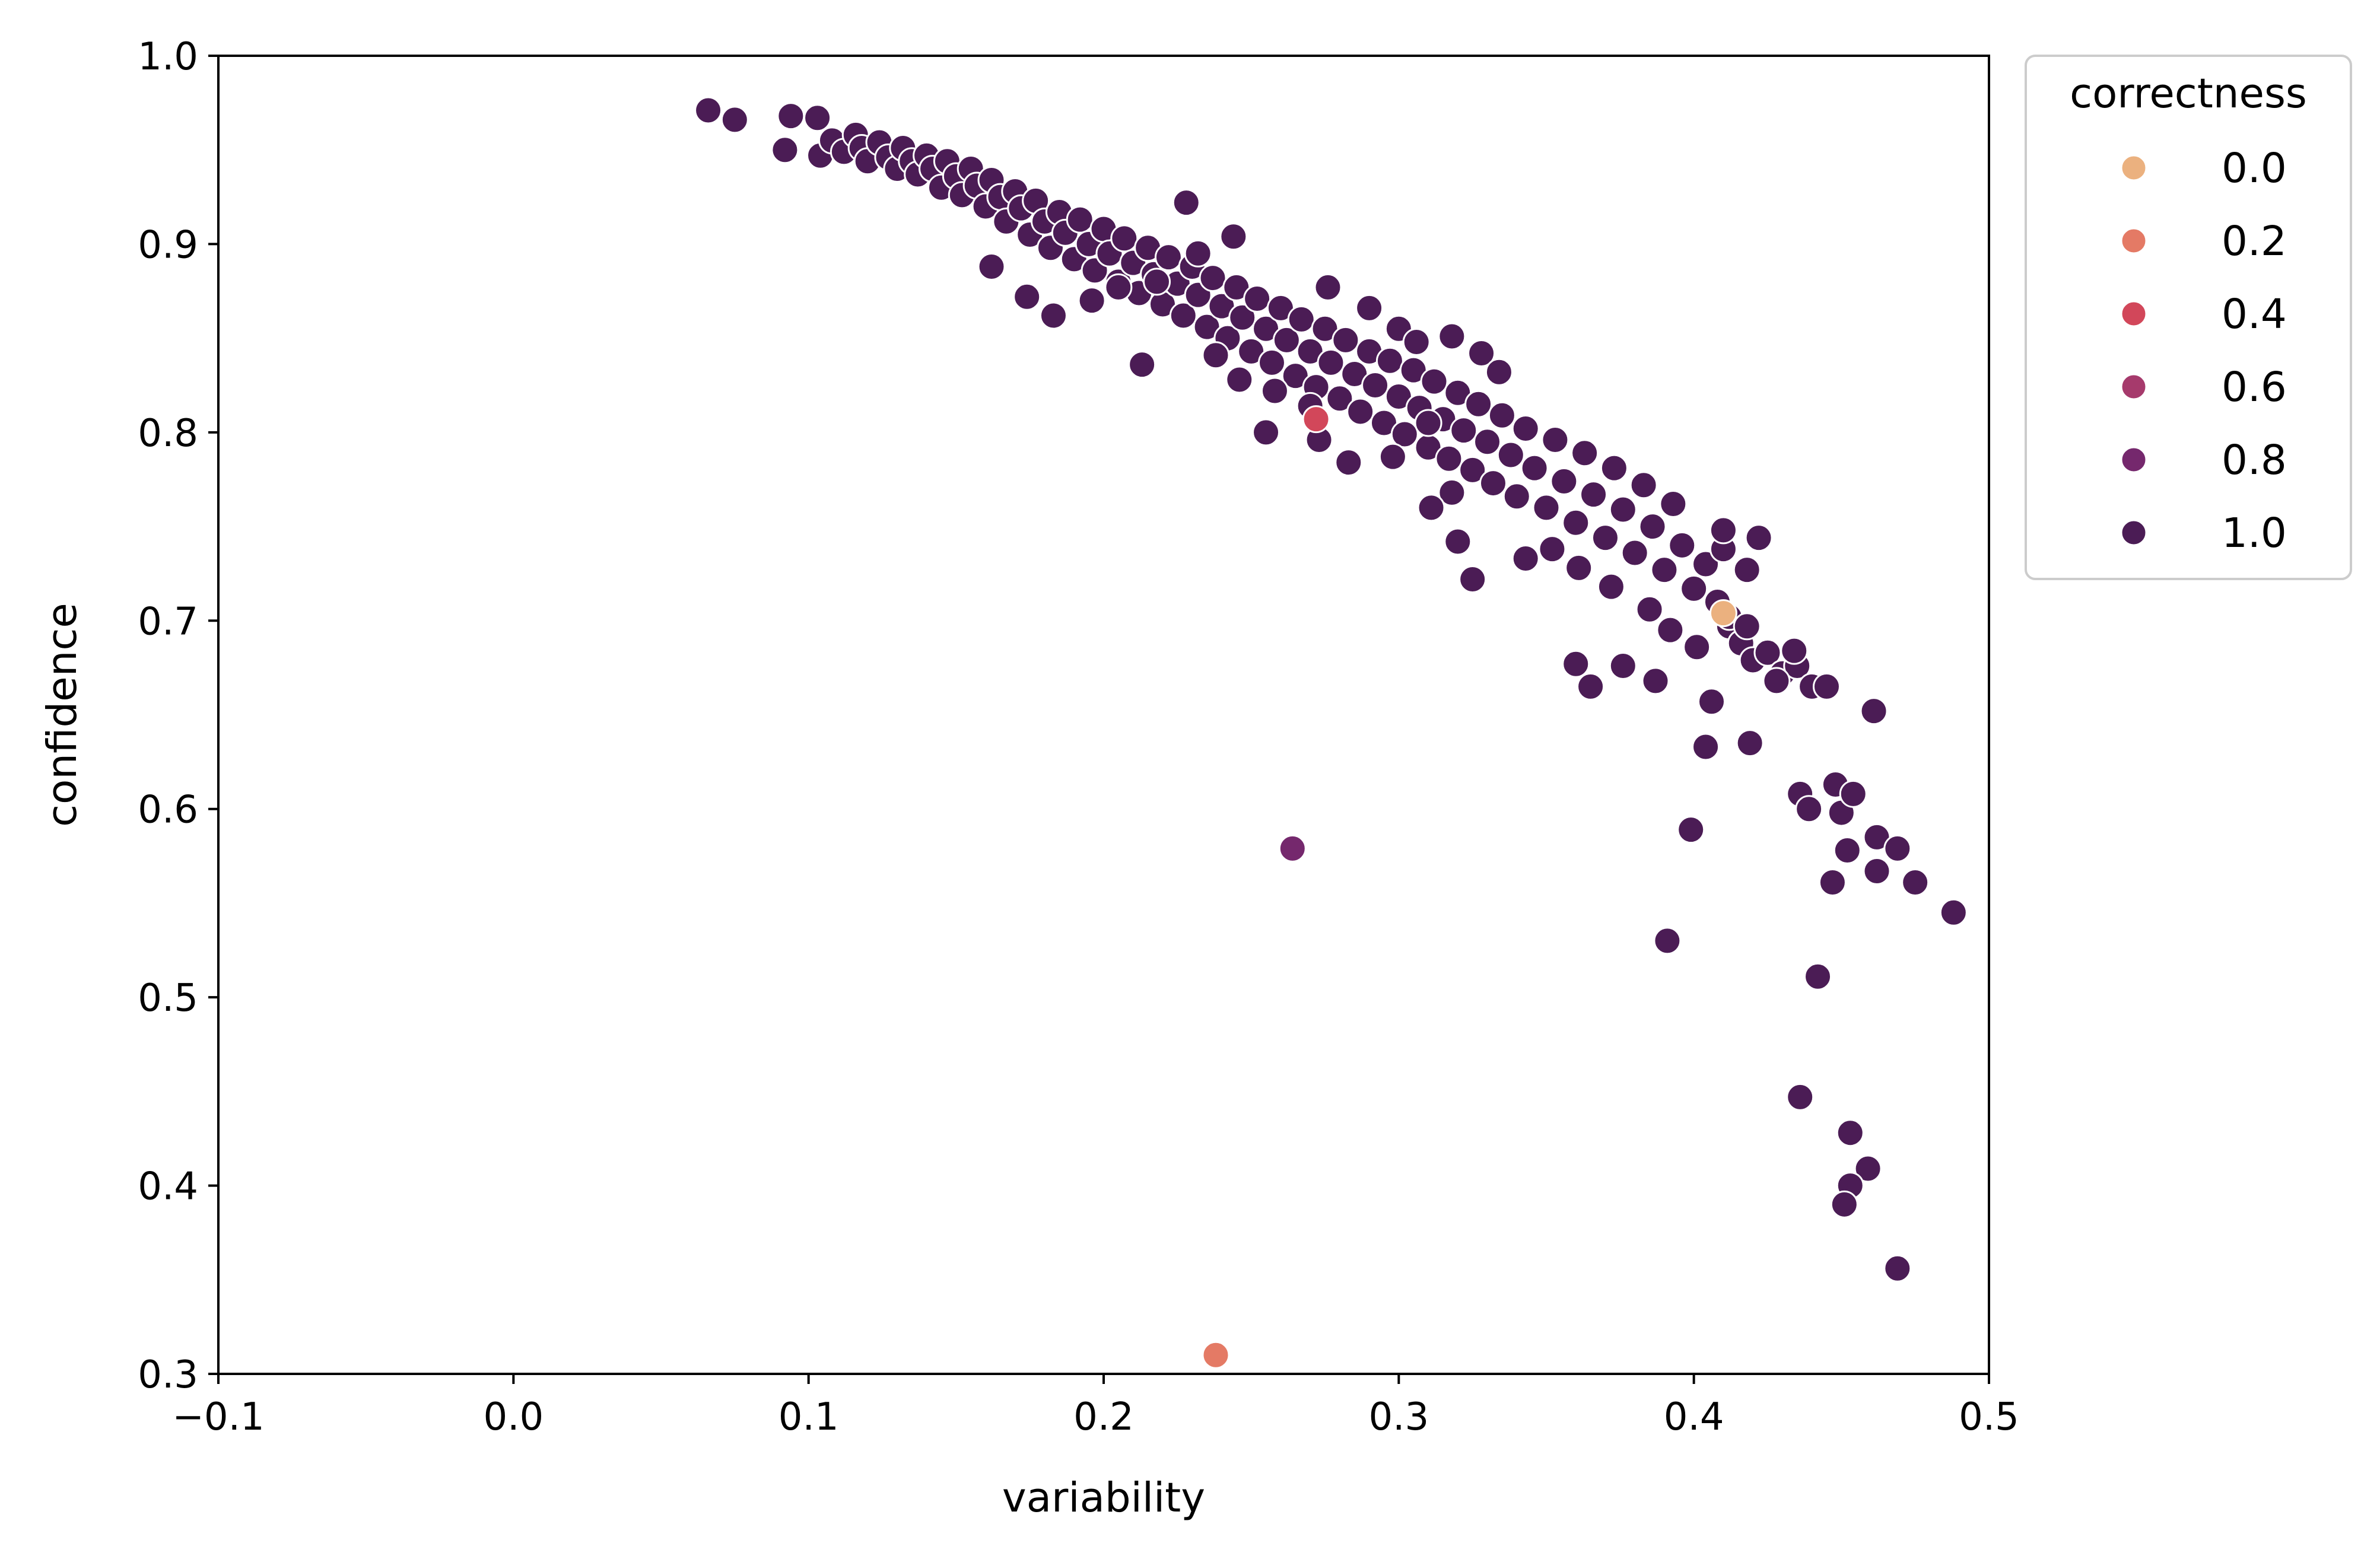 This screenshot has width=2380, height=1556. What do you see at coordinates (2254, 242) in the screenshot?
I see `legend-label: 0.2` at bounding box center [2254, 242].